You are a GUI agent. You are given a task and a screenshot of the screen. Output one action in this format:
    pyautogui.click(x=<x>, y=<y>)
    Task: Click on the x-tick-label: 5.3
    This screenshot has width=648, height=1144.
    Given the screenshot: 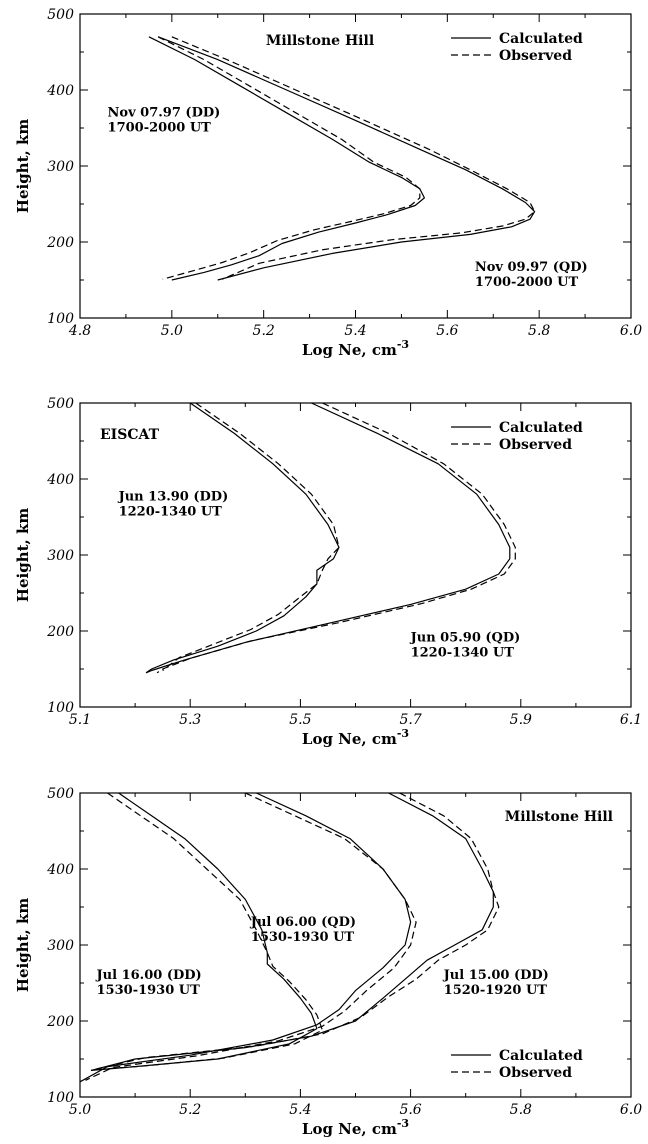 What is the action you would take?
    pyautogui.click(x=190, y=720)
    